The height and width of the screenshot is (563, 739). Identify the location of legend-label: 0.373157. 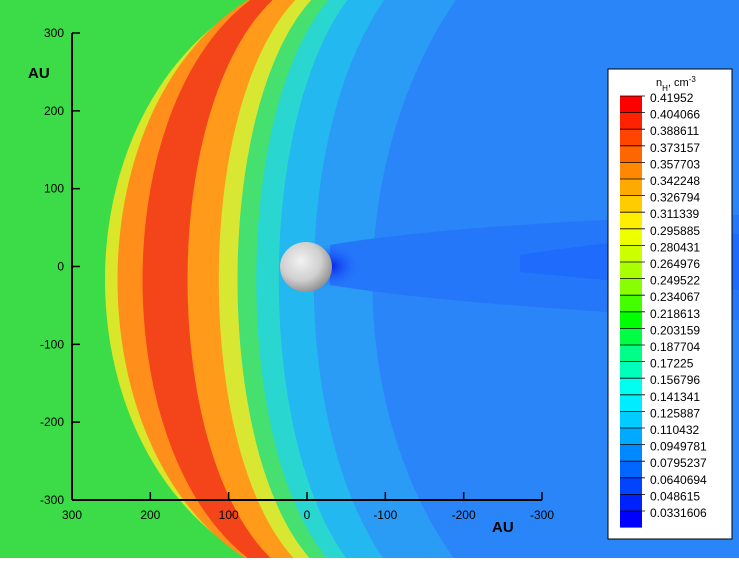
(675, 148).